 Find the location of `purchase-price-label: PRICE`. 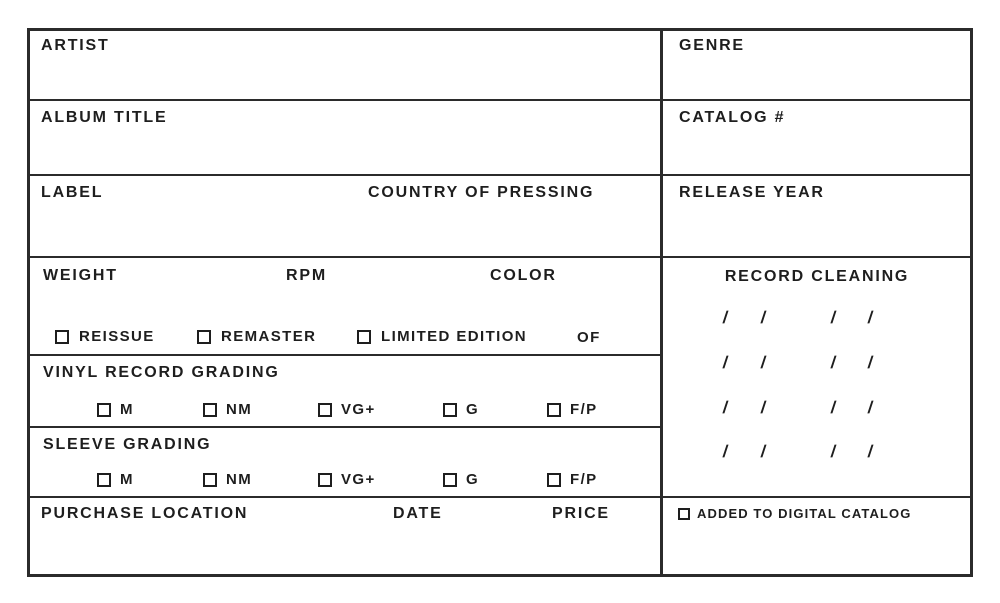

purchase-price-label: PRICE is located at coordinates (581, 513).